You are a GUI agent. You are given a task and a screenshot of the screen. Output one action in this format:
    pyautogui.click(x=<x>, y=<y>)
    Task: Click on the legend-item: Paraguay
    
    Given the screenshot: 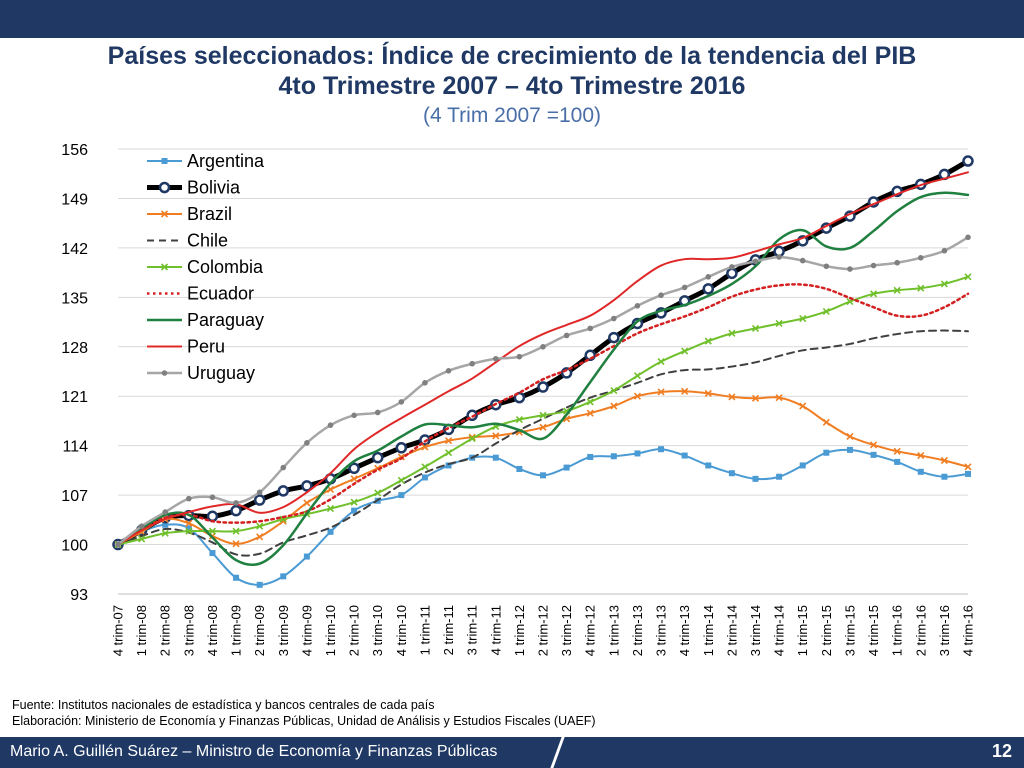 What is the action you would take?
    pyautogui.click(x=205, y=320)
    